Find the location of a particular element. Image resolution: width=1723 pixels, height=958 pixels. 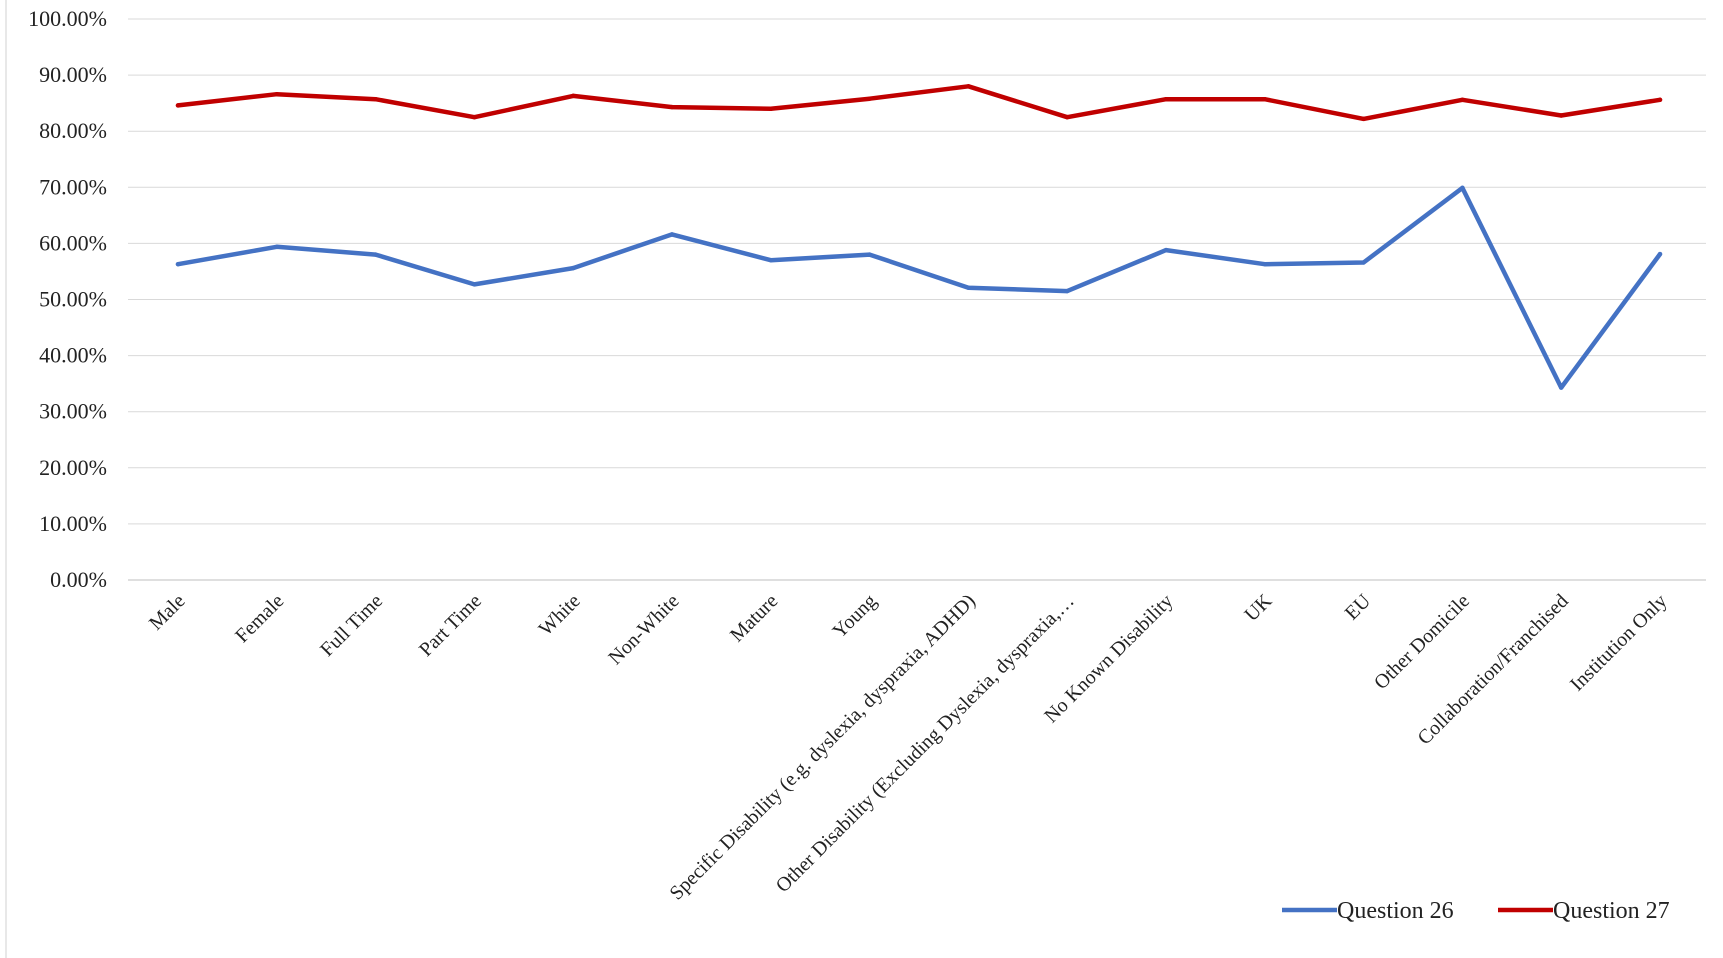

y-tick-label: 70.00% is located at coordinates (73, 186).